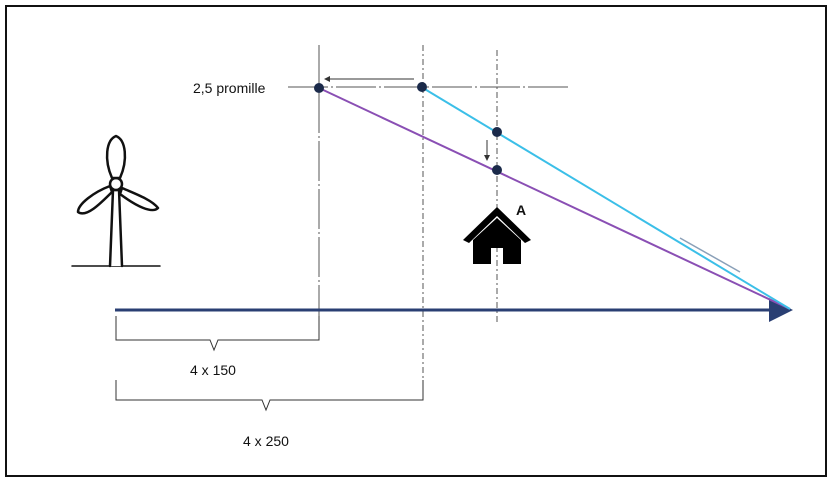  What do you see at coordinates (229, 88) in the screenshot?
I see `promille-label: 2,5 promille` at bounding box center [229, 88].